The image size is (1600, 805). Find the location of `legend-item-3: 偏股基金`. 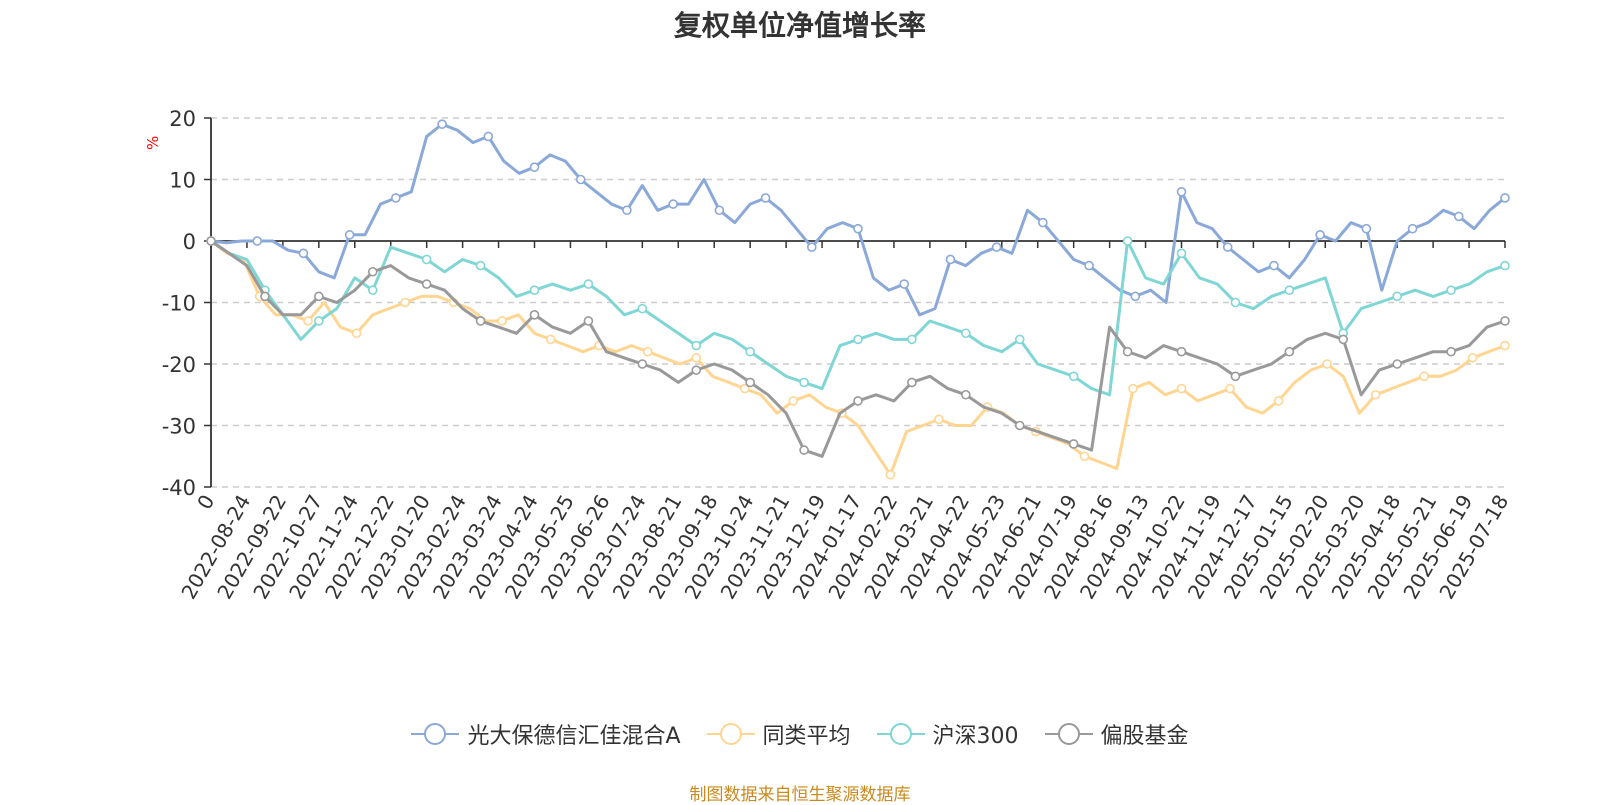

legend-item-3: 偏股基金 is located at coordinates (1116, 734).